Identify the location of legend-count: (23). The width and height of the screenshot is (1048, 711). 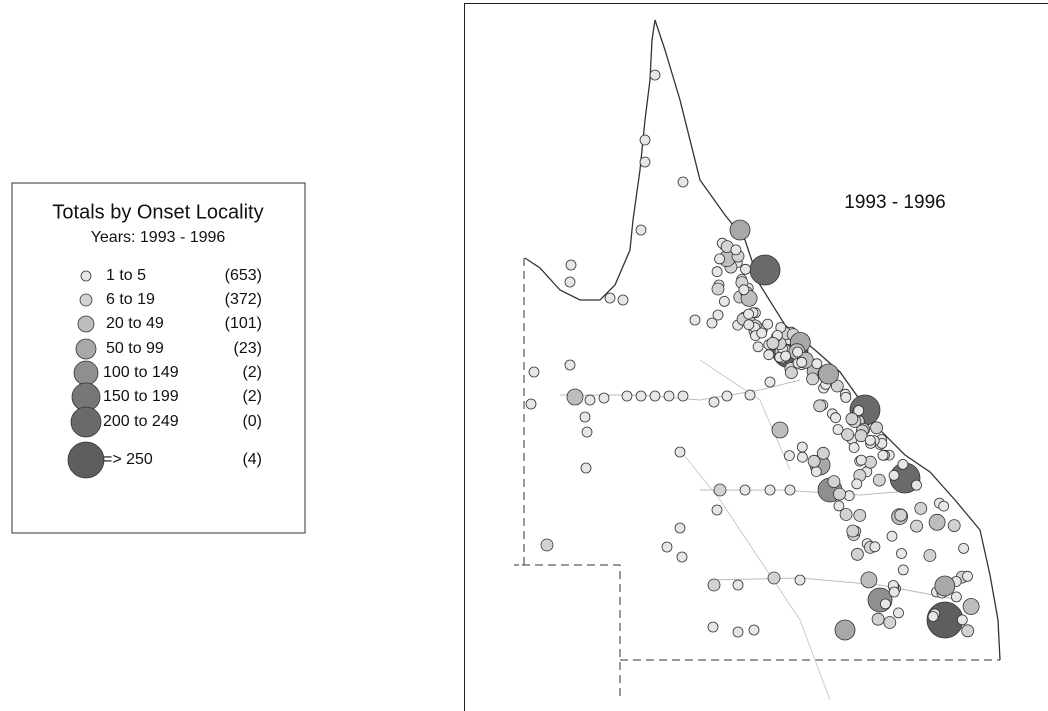
(248, 348).